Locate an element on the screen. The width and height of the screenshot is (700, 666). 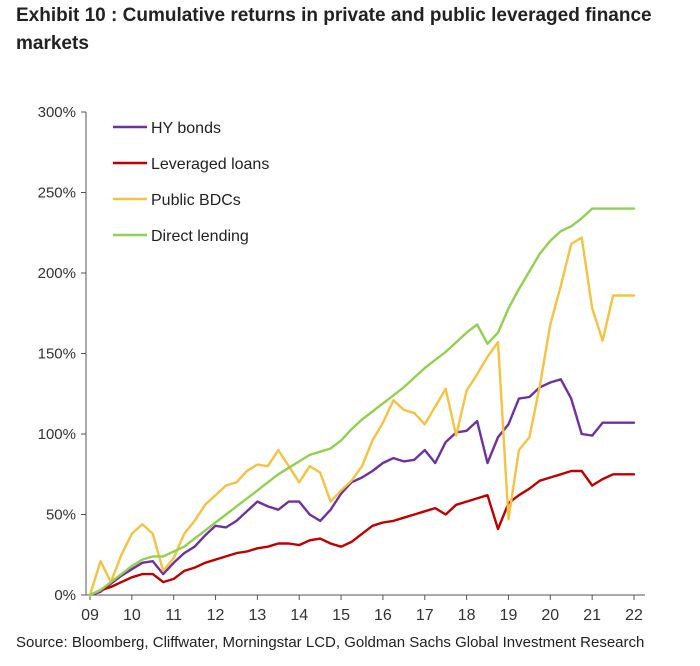
y-tick-label: 100% is located at coordinates (57, 434).